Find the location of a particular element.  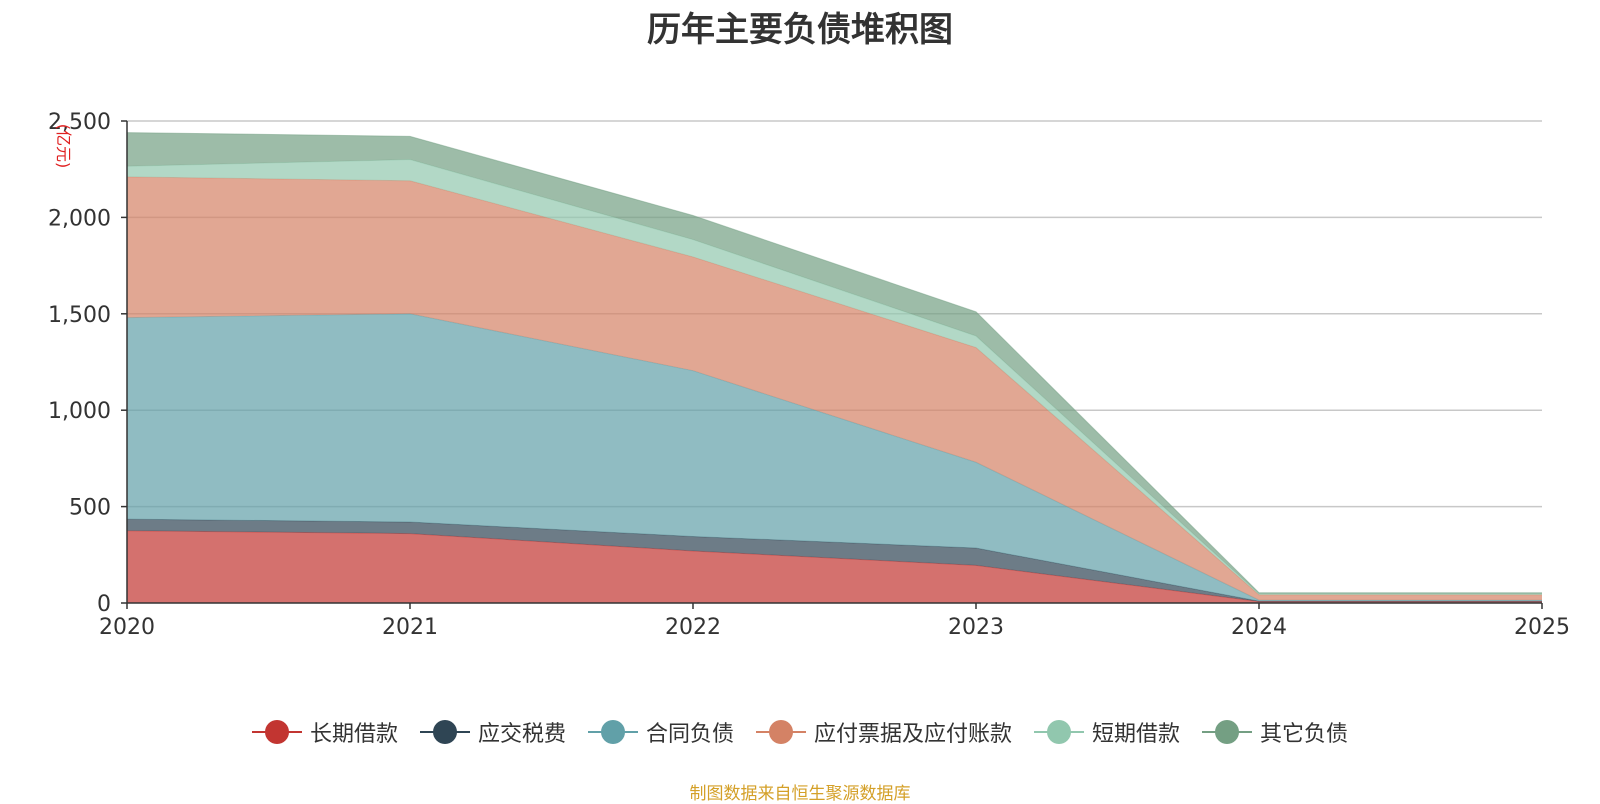

legend-label: 其它负债 is located at coordinates (1304, 734).